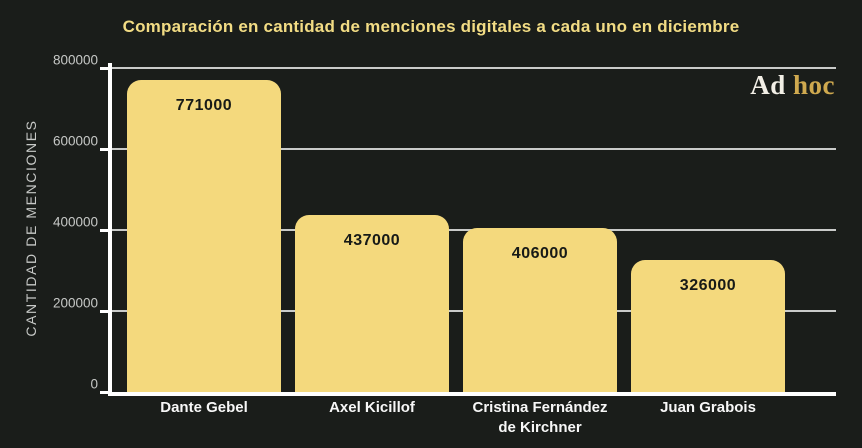 The width and height of the screenshot is (862, 448). What do you see at coordinates (204, 105) in the screenshot?
I see `bar-value-label-dante-gebel: 771000` at bounding box center [204, 105].